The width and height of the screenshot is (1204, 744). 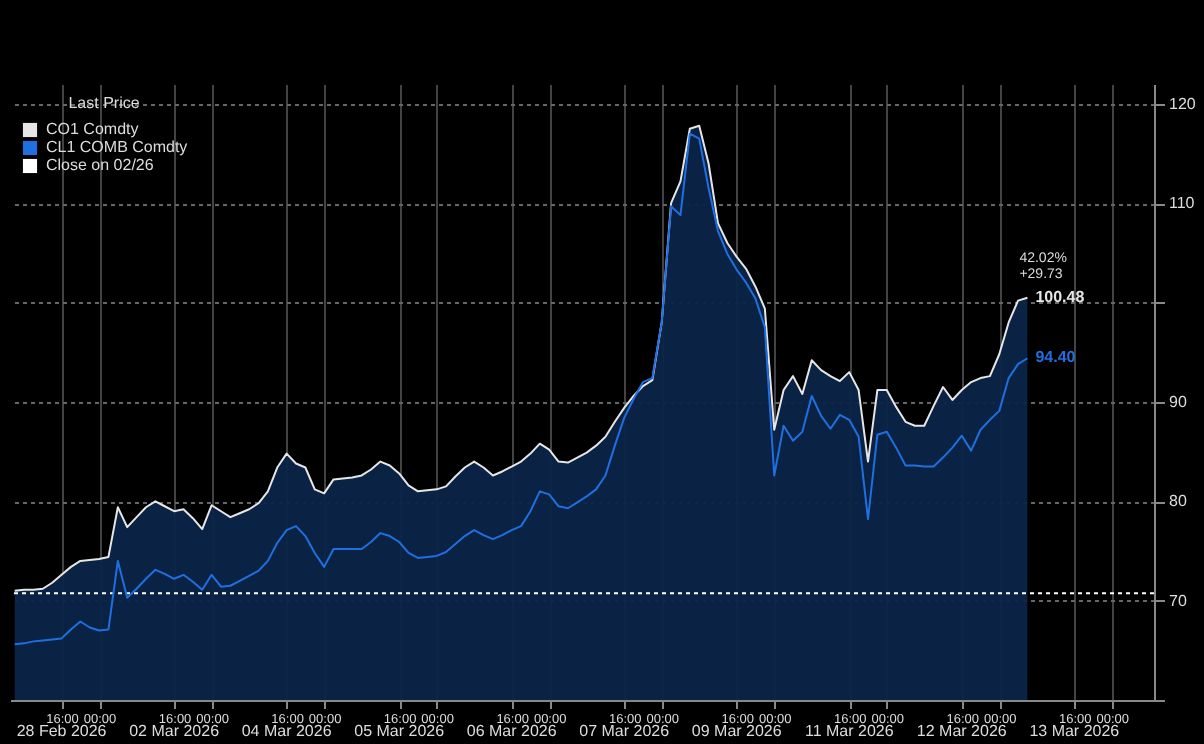 What do you see at coordinates (175, 731) in the screenshot?
I see `text: 02 Mar 2026` at bounding box center [175, 731].